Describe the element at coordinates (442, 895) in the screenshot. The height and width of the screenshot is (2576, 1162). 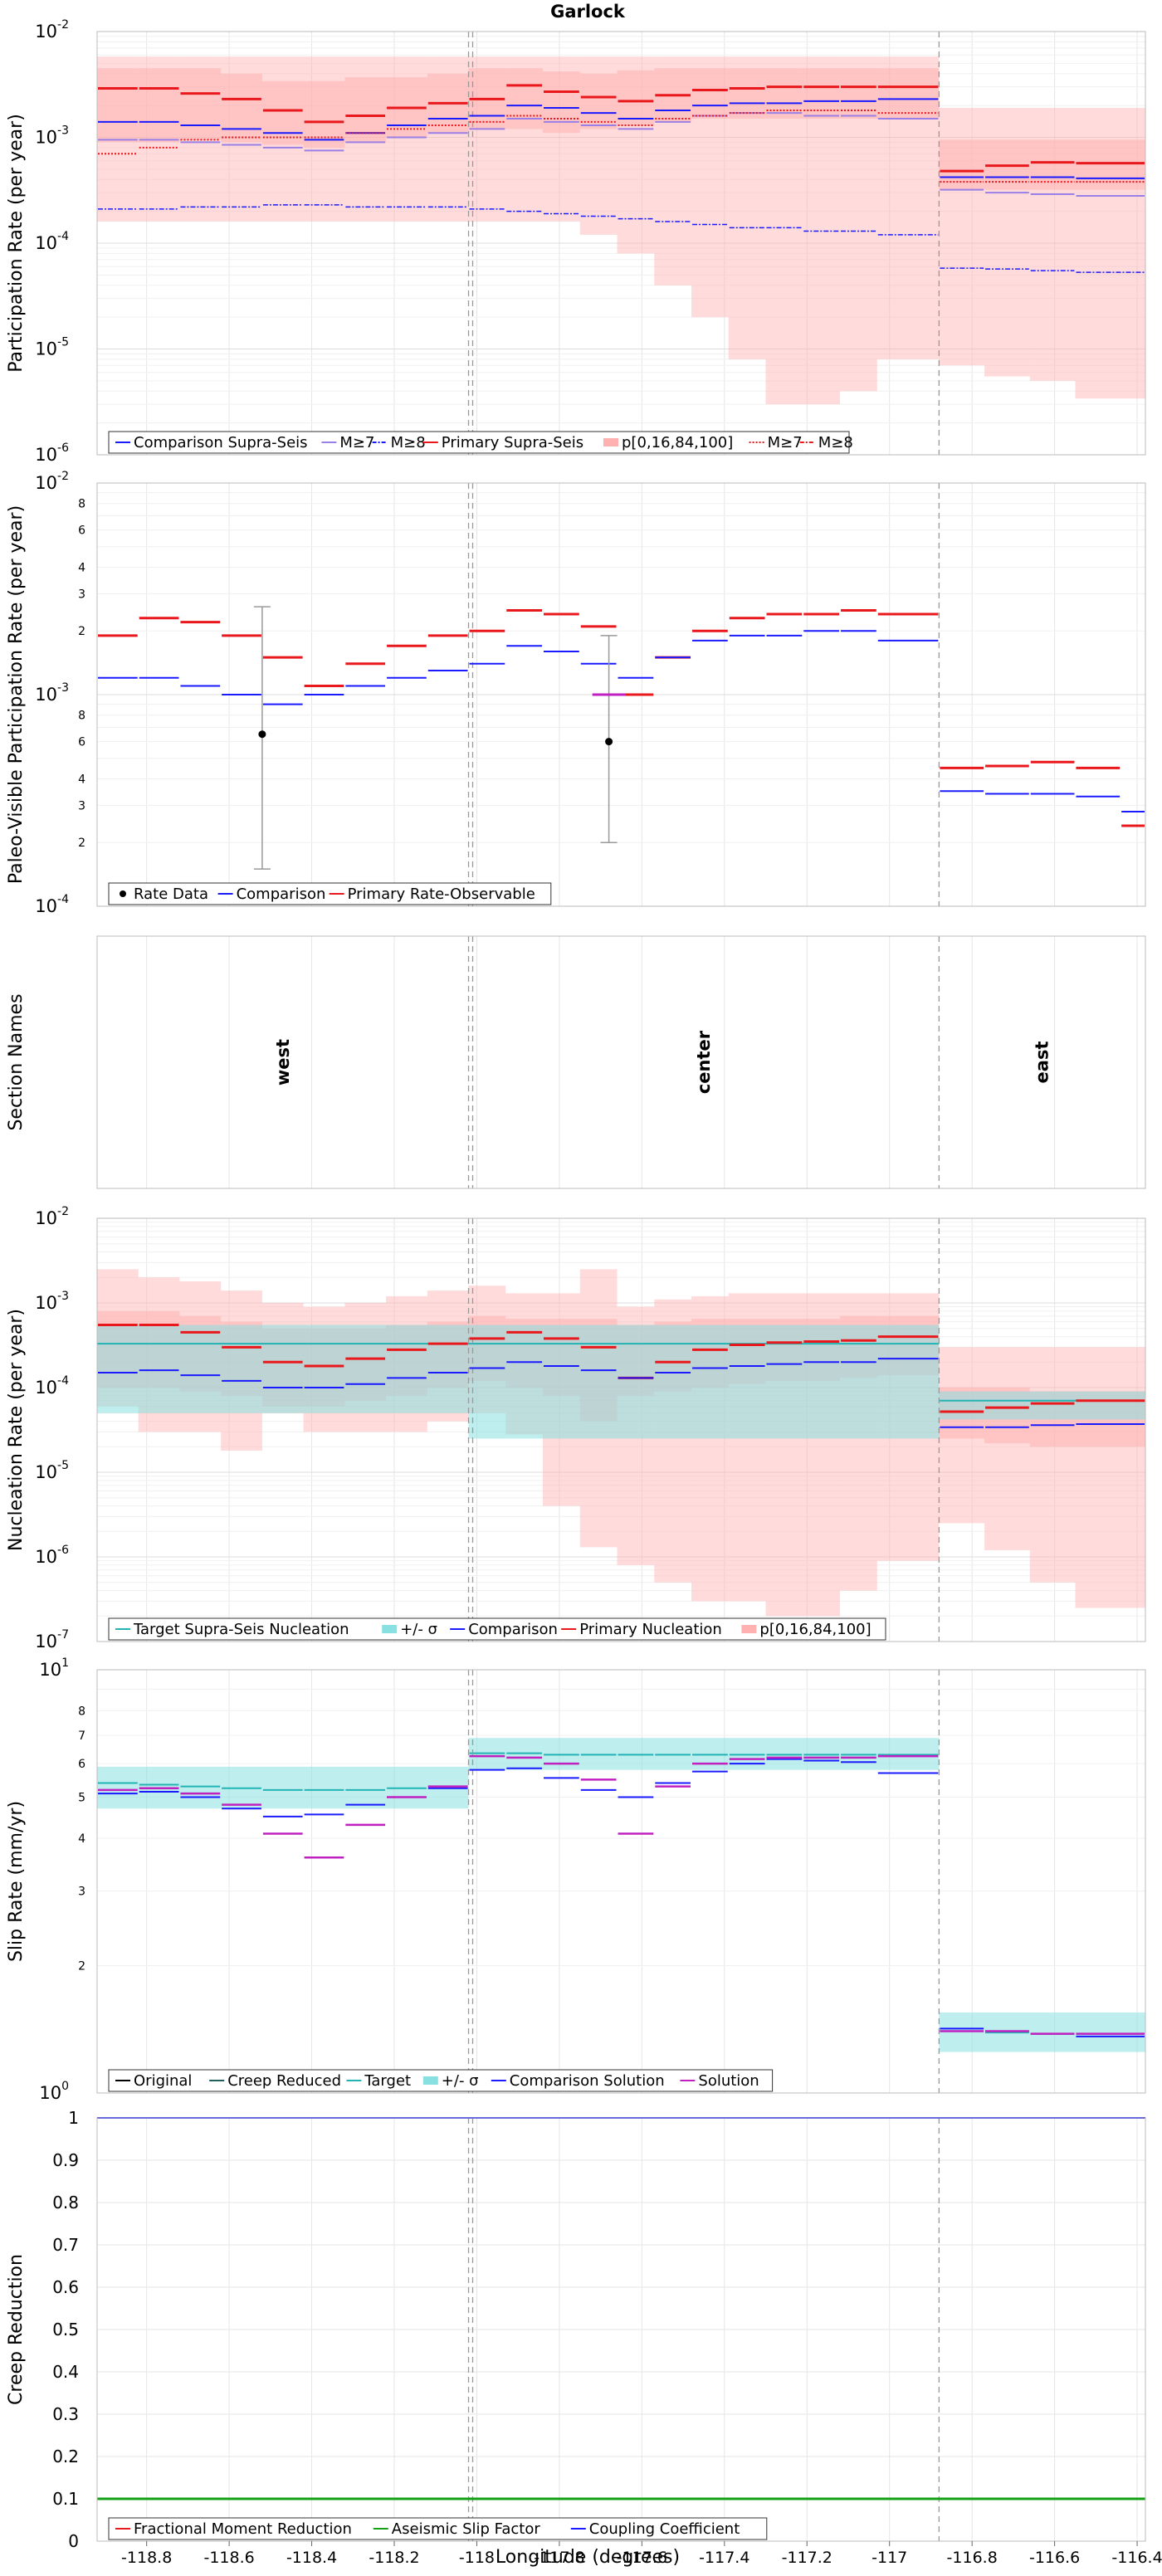
I see `legend-label: Primary Rate-Observable` at that location.